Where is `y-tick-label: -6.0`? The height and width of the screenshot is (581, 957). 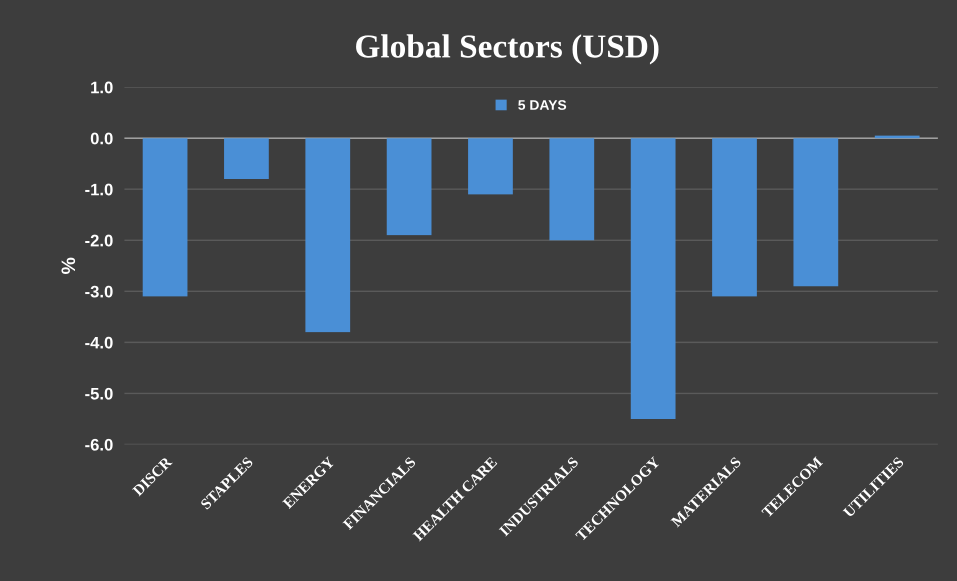 y-tick-label: -6.0 is located at coordinates (99, 444).